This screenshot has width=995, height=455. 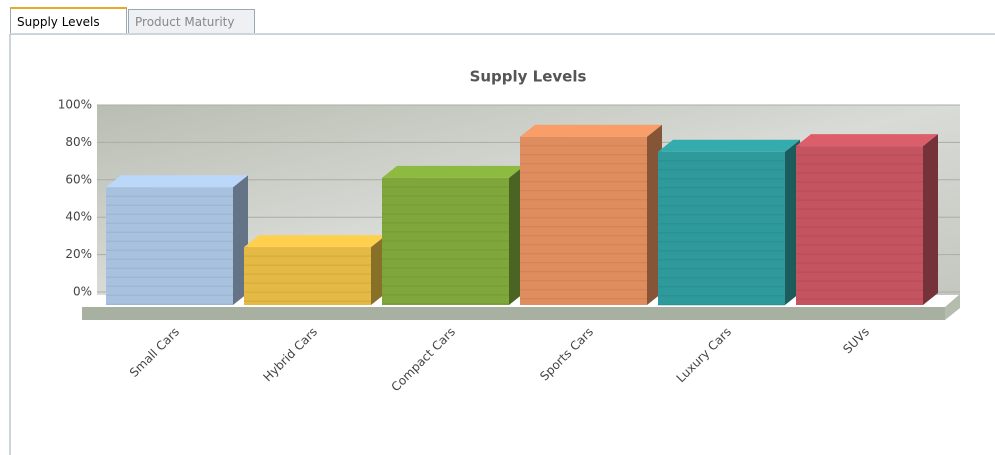 I want to click on bar-side, so click(x=930, y=219).